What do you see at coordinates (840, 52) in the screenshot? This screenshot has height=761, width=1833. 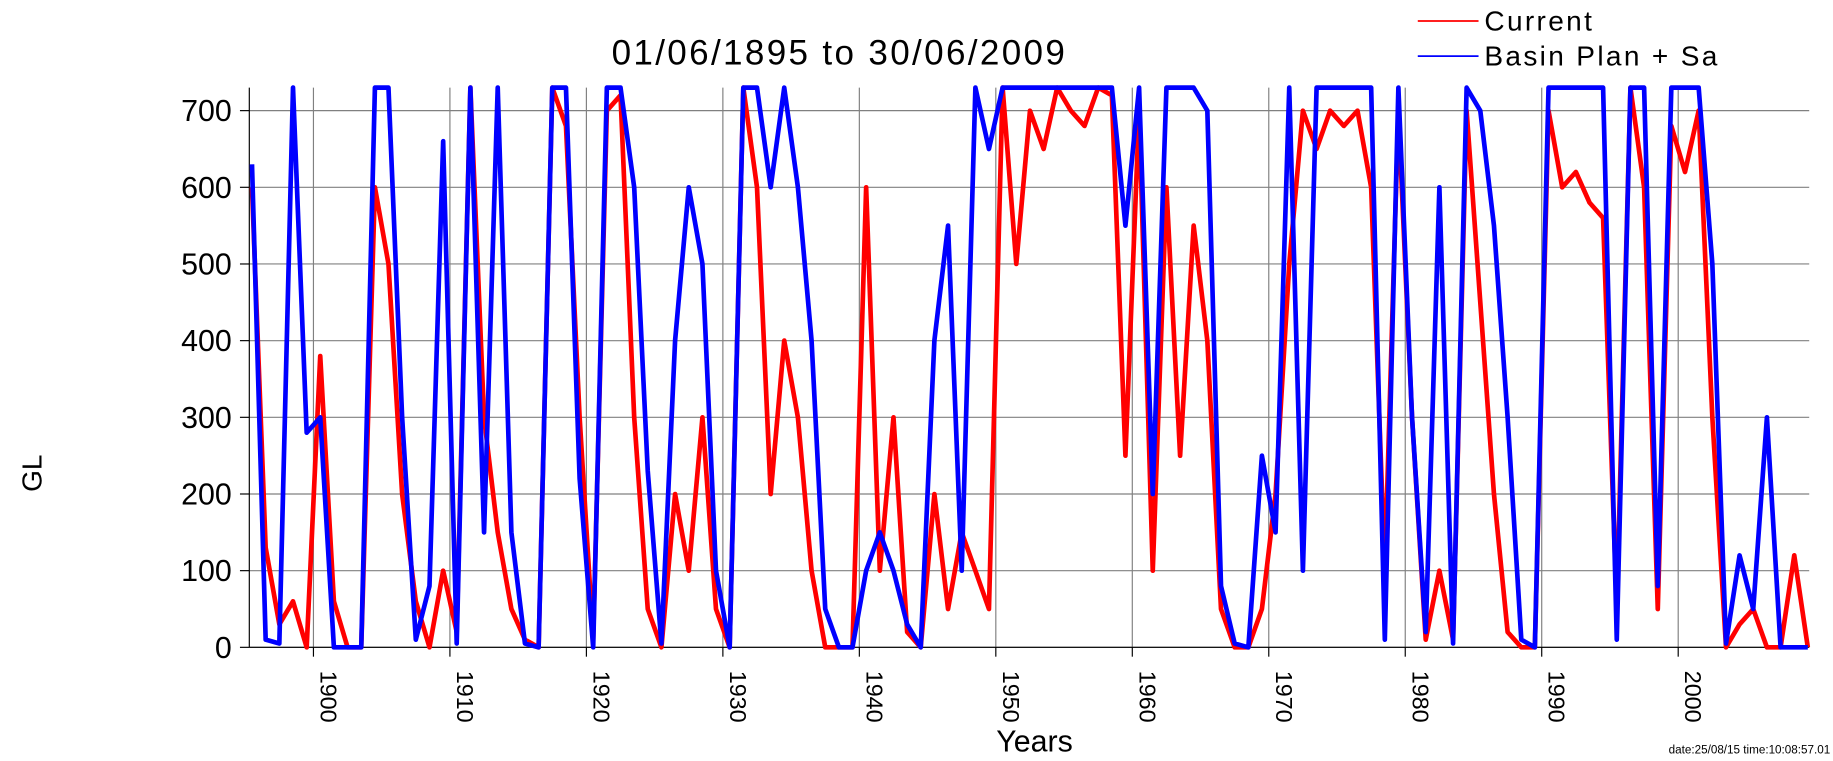 I see `chart-title: 01/06/1895 to 30/06/2009` at bounding box center [840, 52].